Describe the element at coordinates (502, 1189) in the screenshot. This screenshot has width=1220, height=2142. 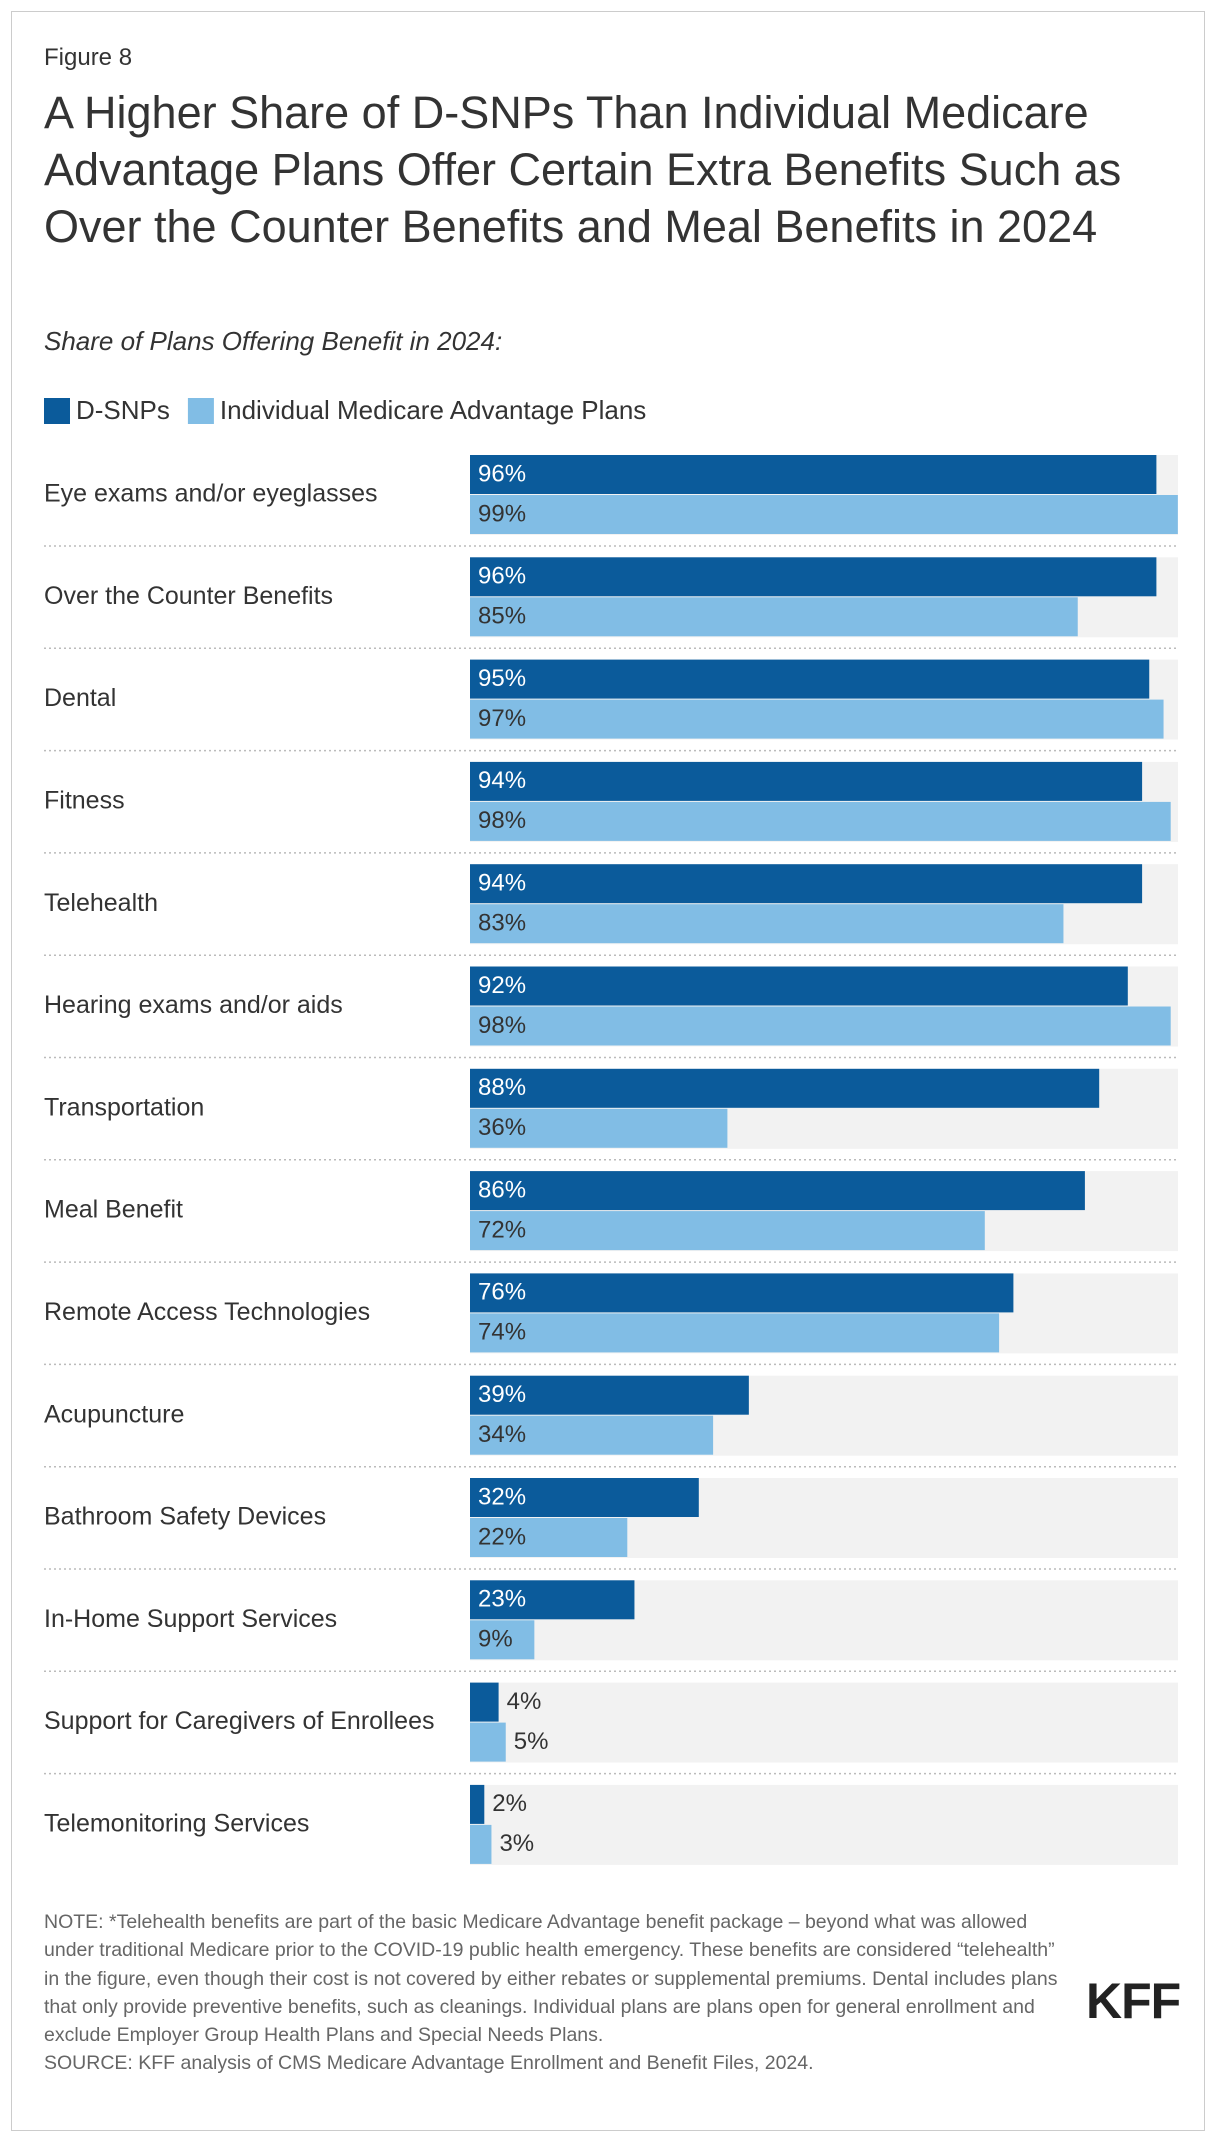
I see `value-label: 86%` at that location.